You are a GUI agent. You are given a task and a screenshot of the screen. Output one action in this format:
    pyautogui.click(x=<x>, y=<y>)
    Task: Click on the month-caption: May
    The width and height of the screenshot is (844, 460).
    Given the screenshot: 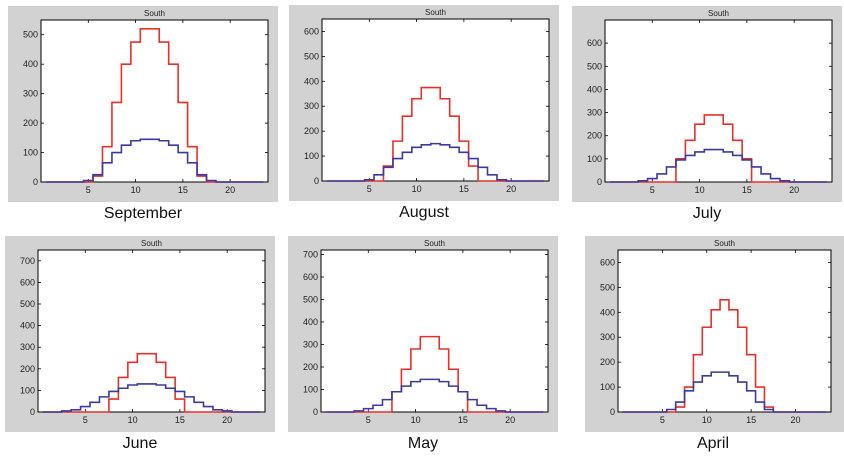 What is the action you would take?
    pyautogui.click(x=423, y=443)
    